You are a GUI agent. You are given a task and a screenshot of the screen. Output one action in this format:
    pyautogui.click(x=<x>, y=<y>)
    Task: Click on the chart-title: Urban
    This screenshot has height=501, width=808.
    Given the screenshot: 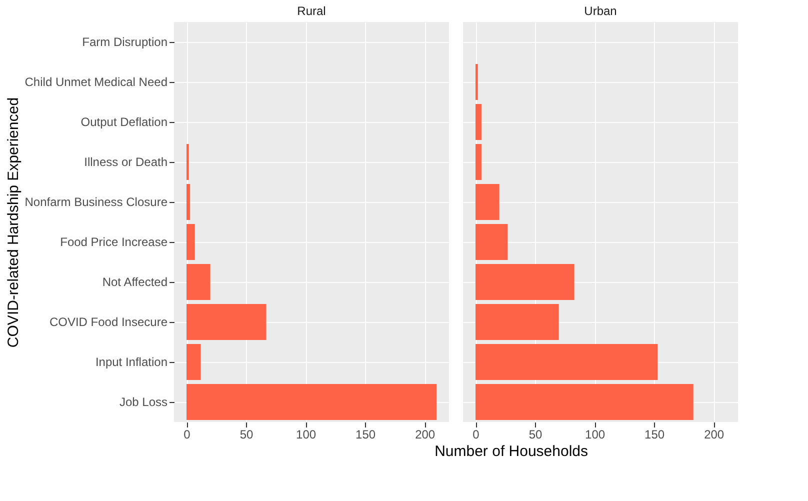 What is the action you would take?
    pyautogui.click(x=600, y=11)
    